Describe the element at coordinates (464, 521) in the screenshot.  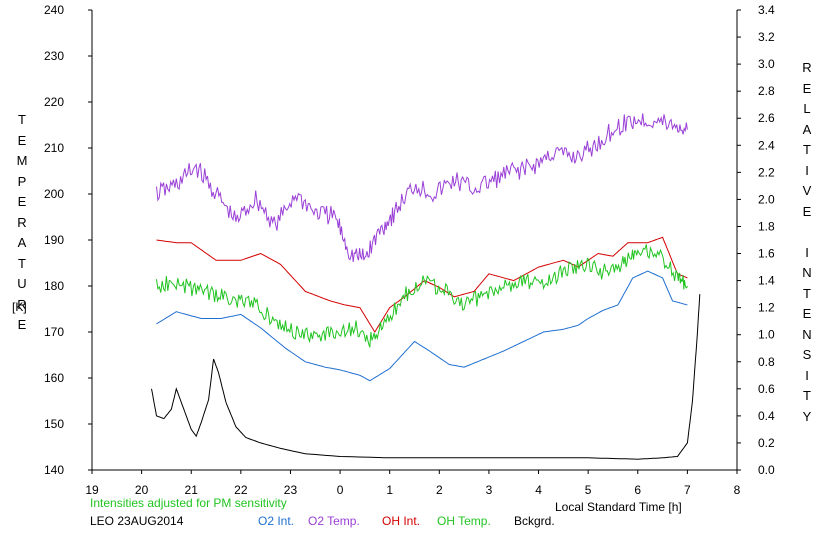
I see `legend-oh-temp: OH Temp.` at that location.